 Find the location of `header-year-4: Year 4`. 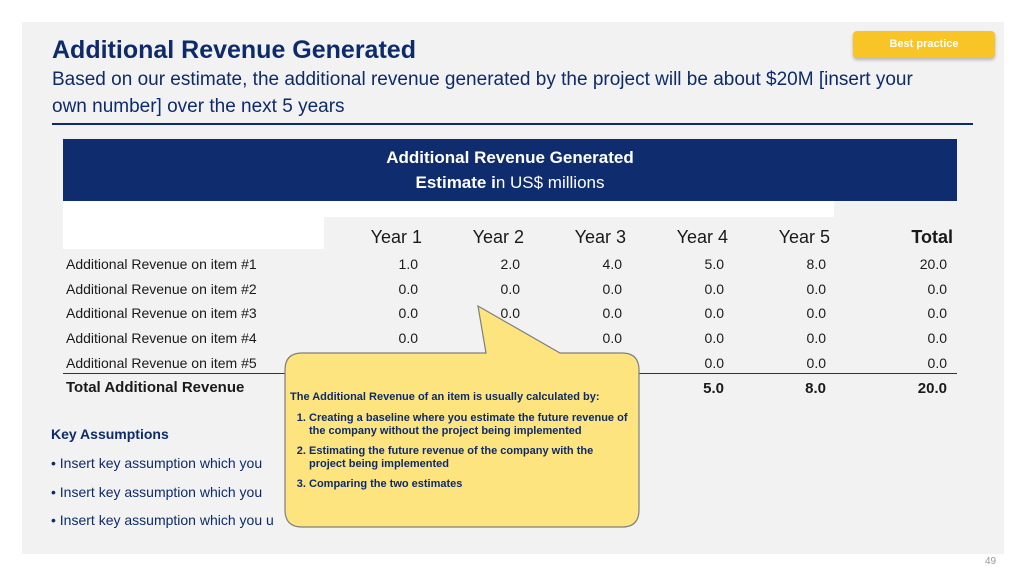

header-year-4: Year 4 is located at coordinates (702, 237).